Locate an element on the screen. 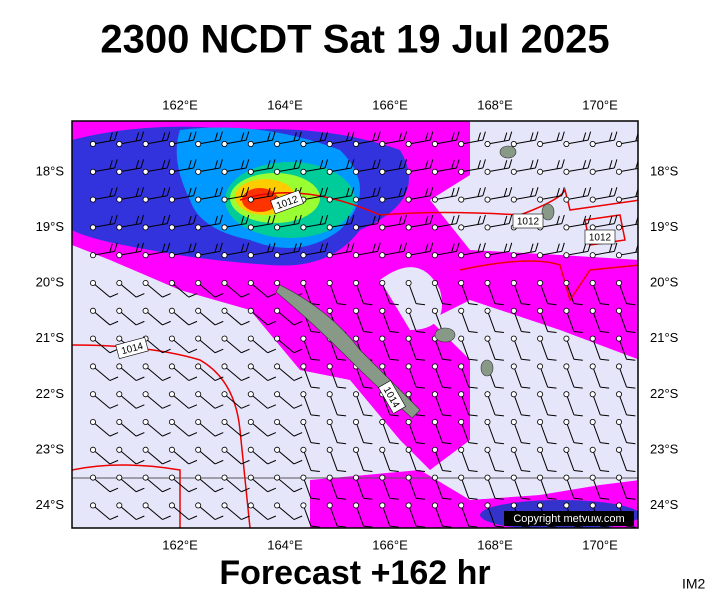 The image size is (711, 600). image-code: IM2 is located at coordinates (694, 584).